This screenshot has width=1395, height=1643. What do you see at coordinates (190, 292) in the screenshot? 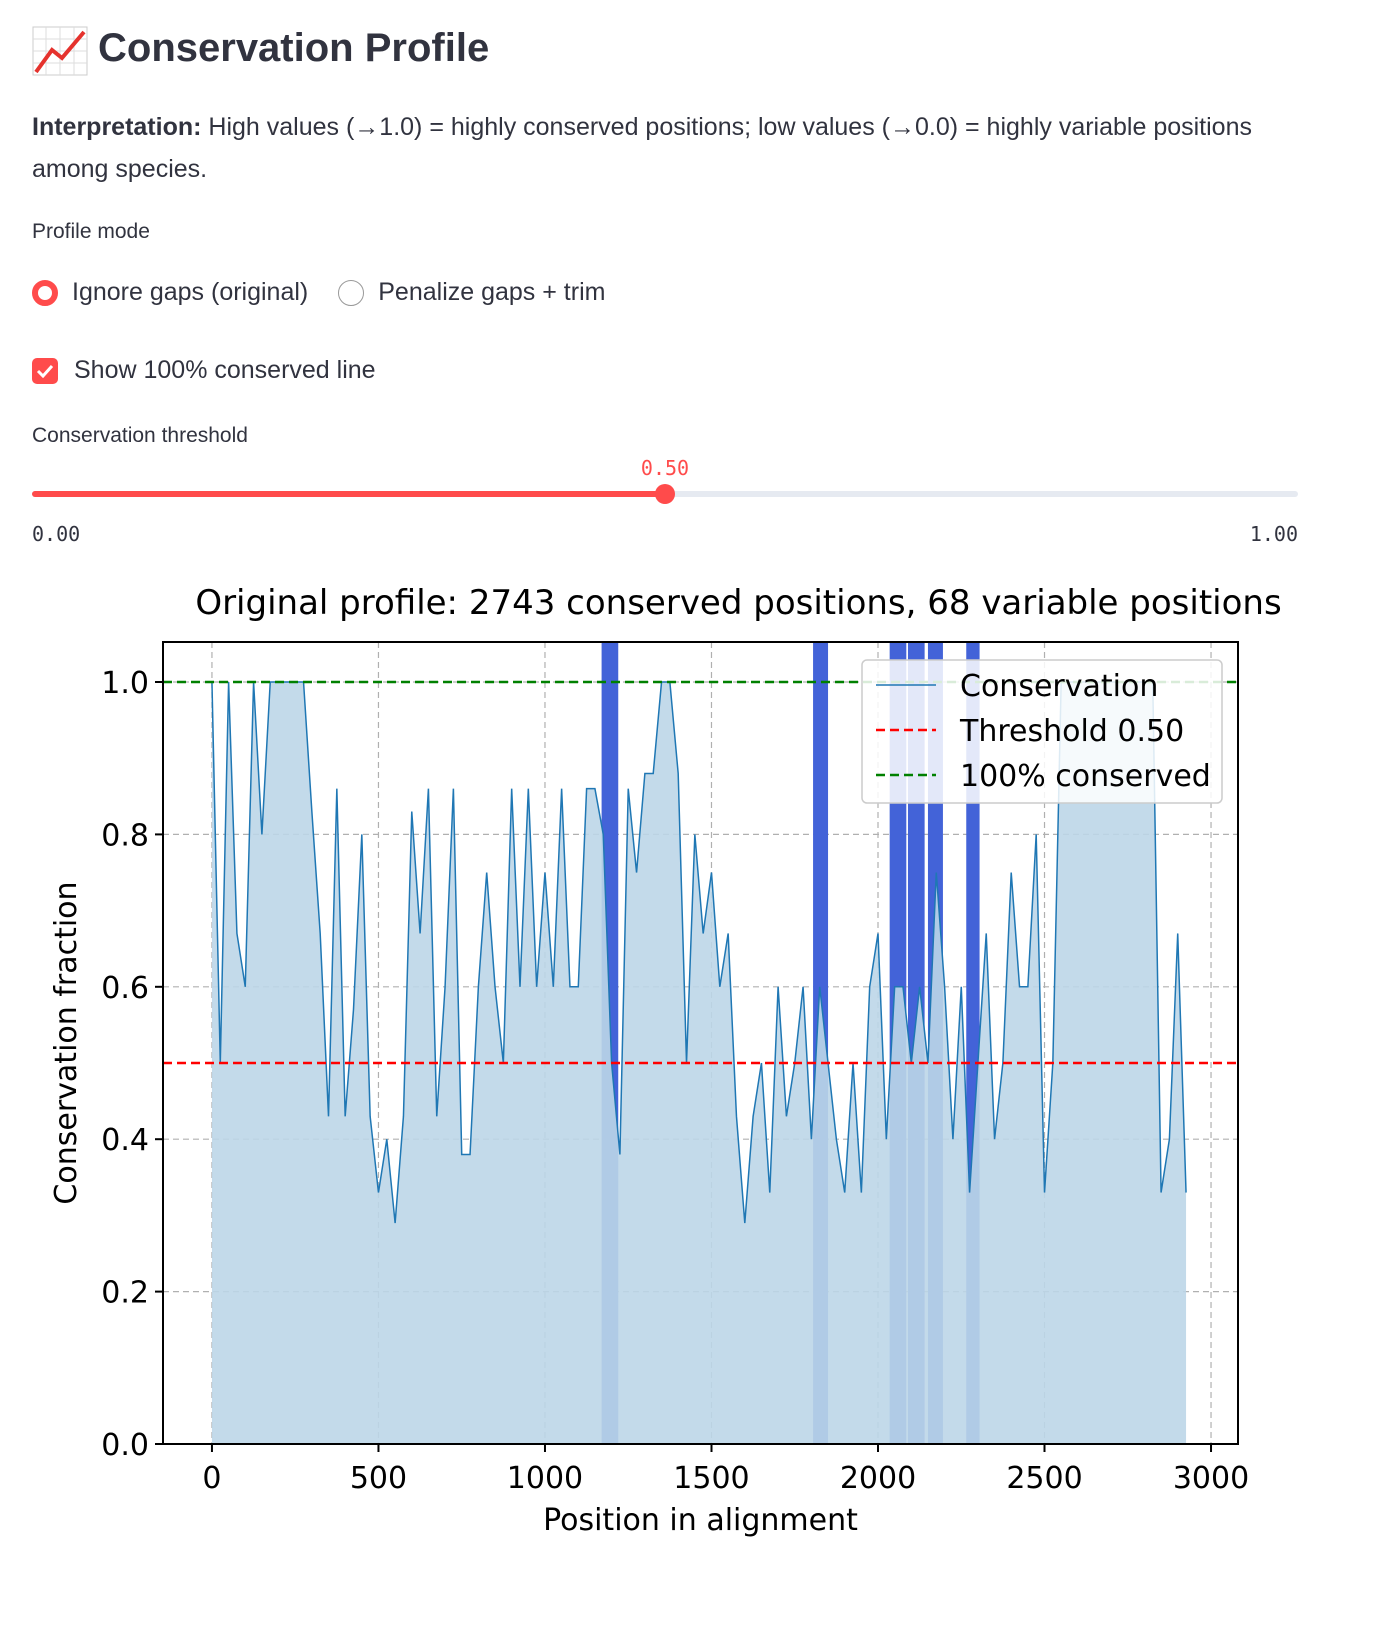
I see `radio-label: Ignore gaps (original)` at bounding box center [190, 292].